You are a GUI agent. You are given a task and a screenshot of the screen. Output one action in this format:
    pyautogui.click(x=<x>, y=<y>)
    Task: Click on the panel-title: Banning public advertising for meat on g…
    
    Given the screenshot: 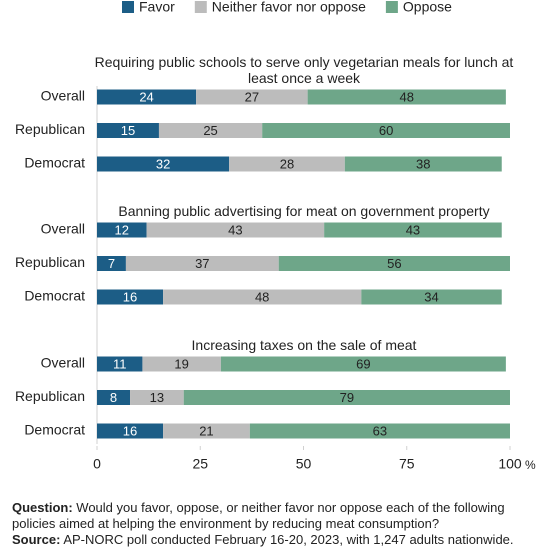 What is the action you would take?
    pyautogui.click(x=304, y=211)
    